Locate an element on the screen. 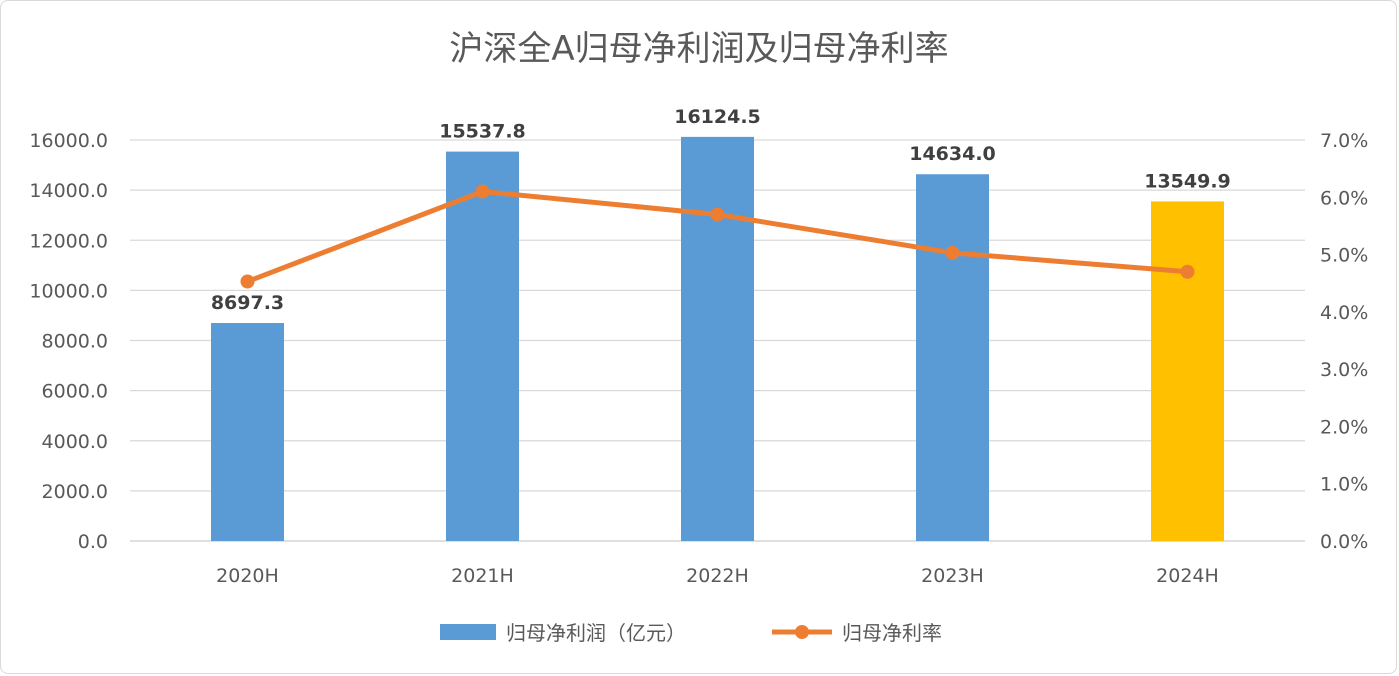 The height and width of the screenshot is (676, 1399). x-axis-ticks: 2020H 2021H 2022H 2023H 2024H is located at coordinates (717, 576).